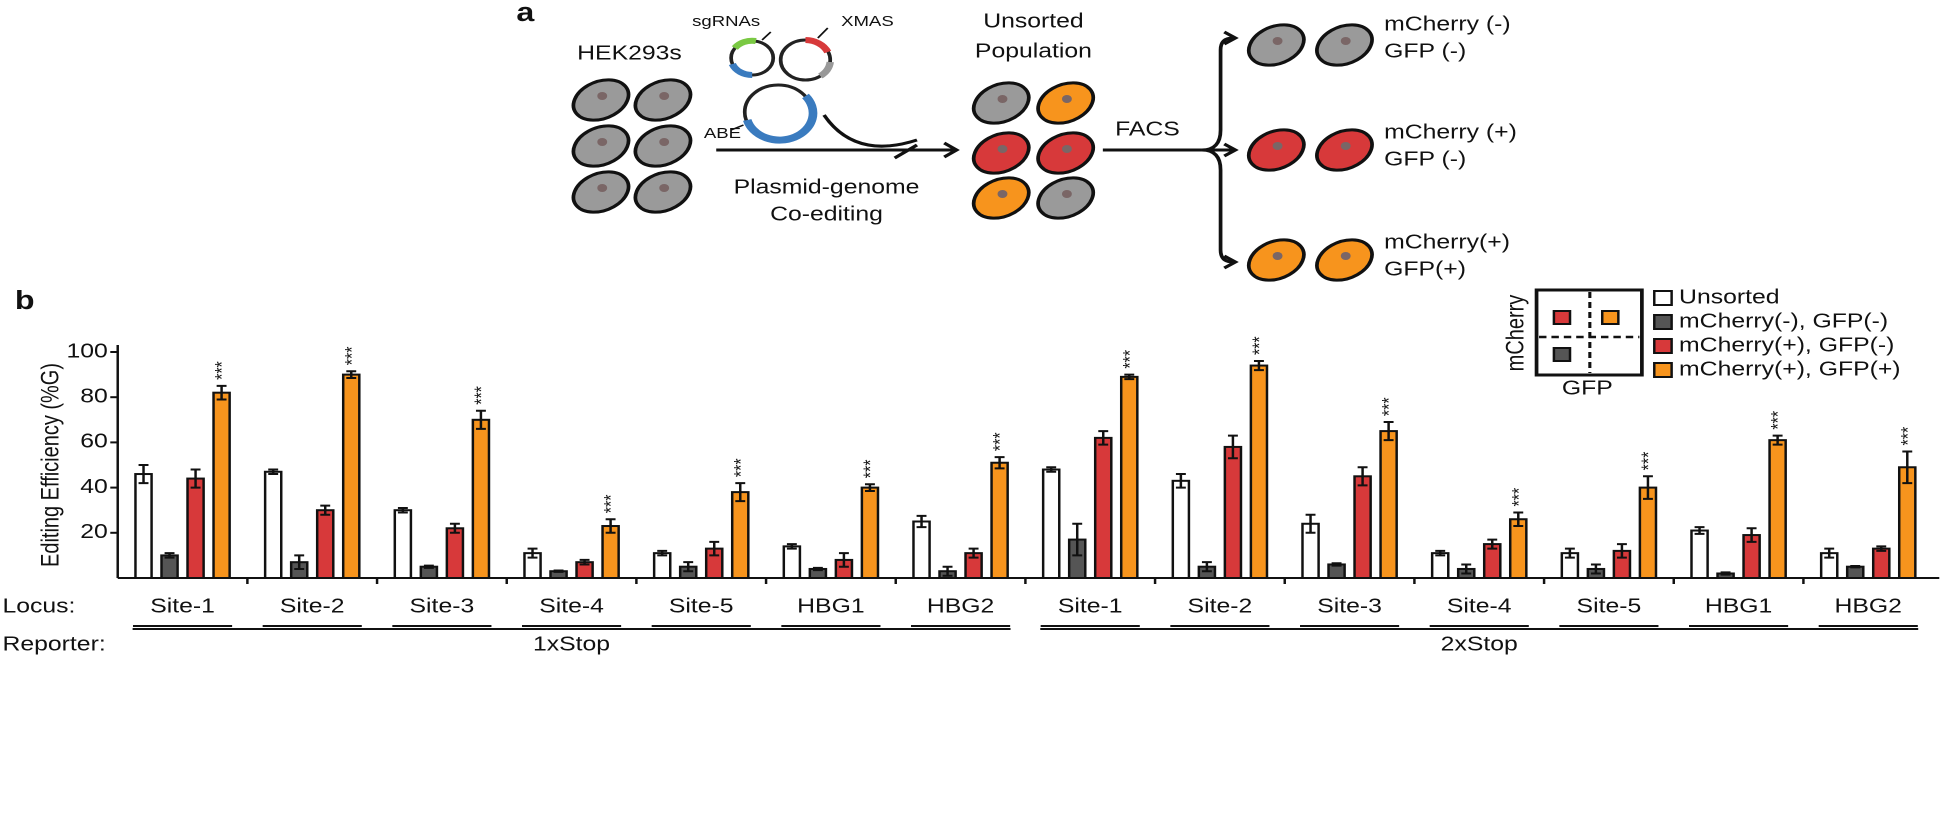 The image size is (1943, 814). I want to click on plasmid-label: sgRNAs, so click(726, 21).